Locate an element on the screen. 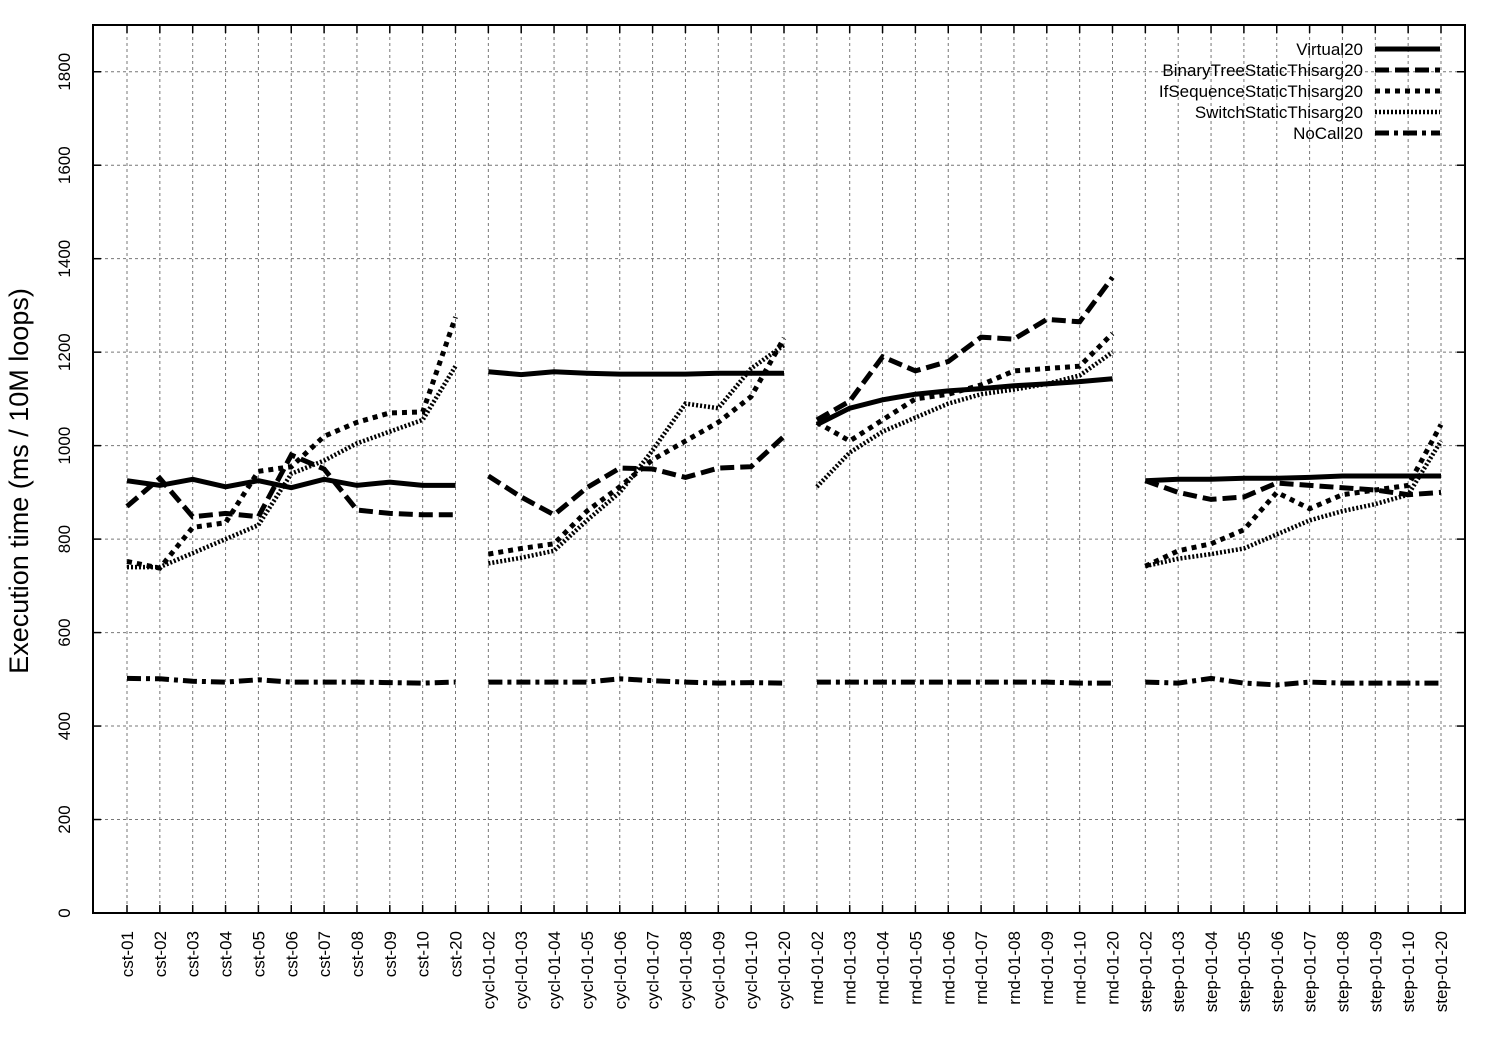 Image resolution: width=1501 pixels, height=1056 pixels. x-tick-label: cycl-01-04 is located at coordinates (554, 970).